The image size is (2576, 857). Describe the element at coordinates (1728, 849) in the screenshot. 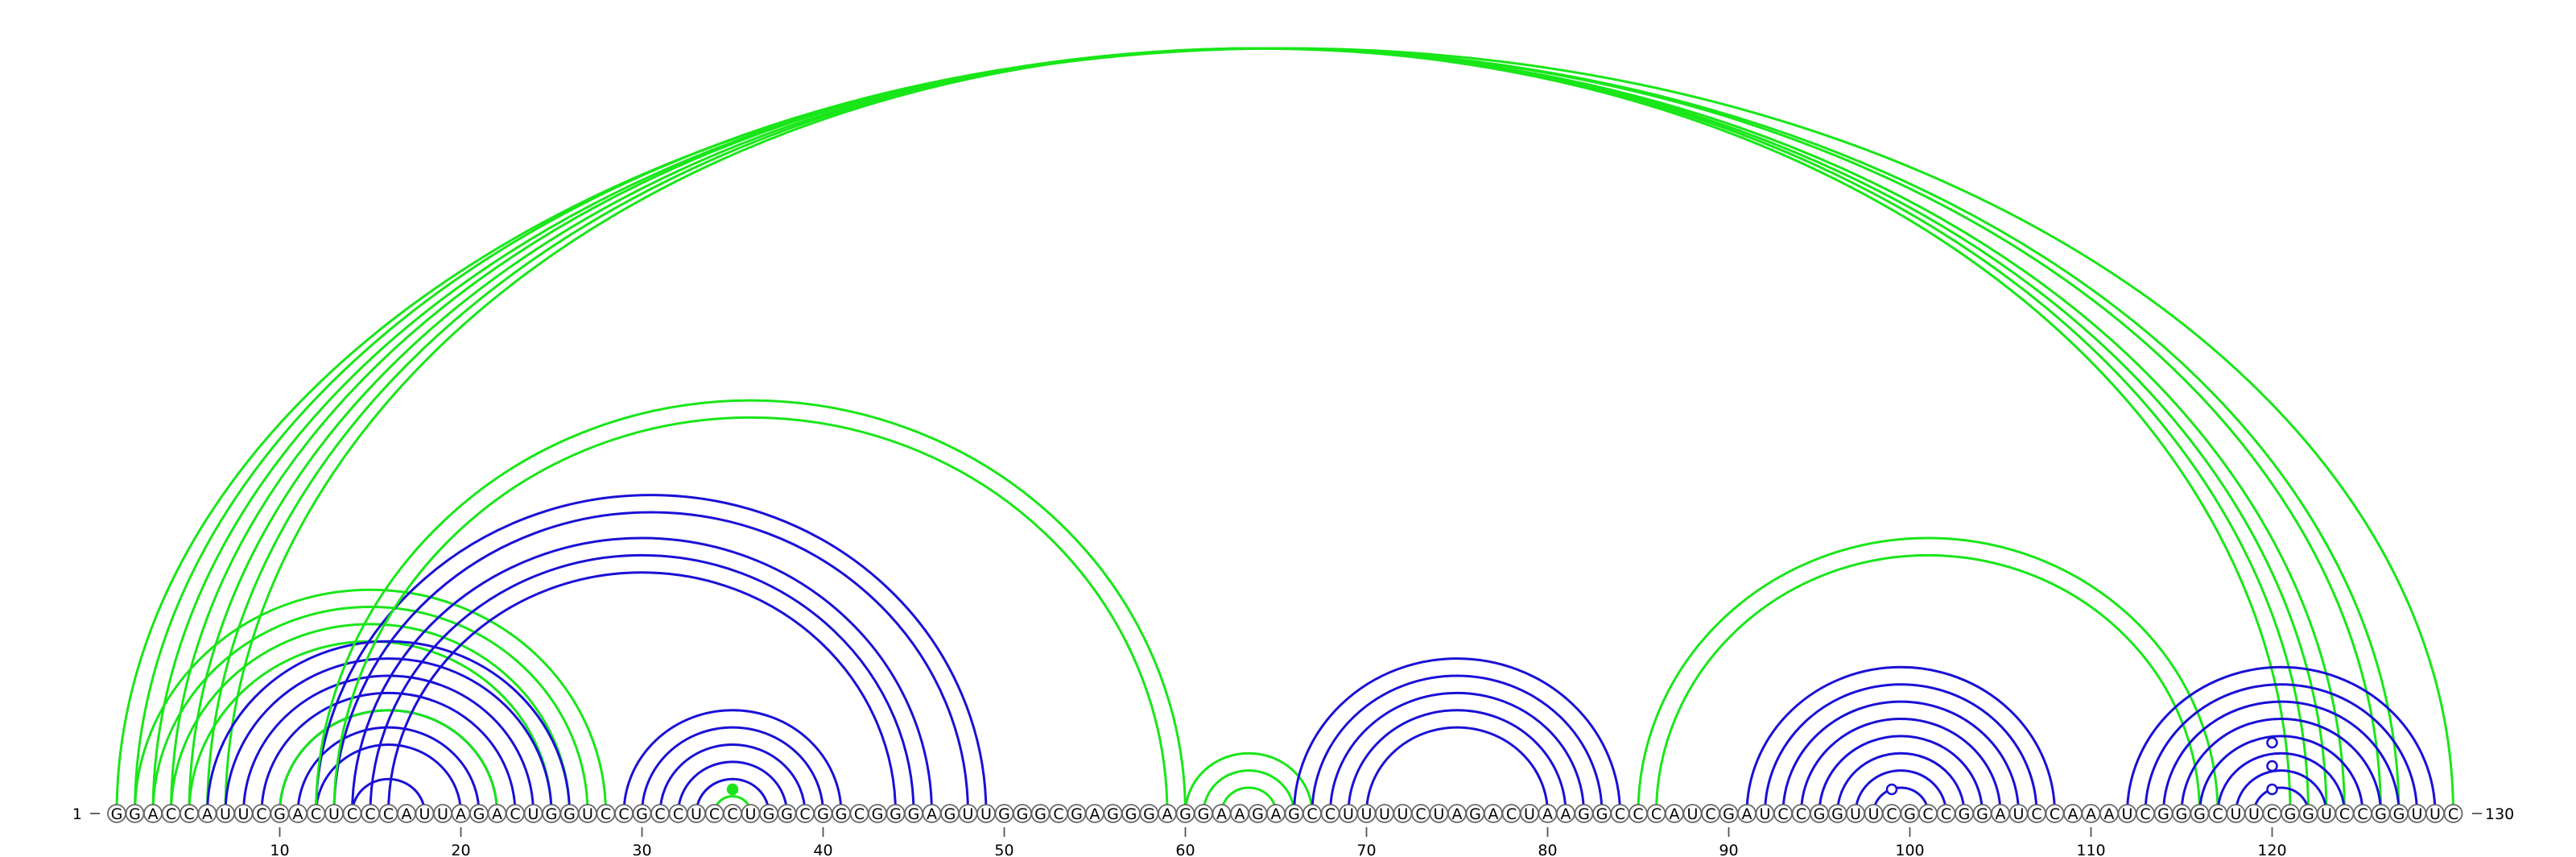

I see `tick-label: 90` at that location.